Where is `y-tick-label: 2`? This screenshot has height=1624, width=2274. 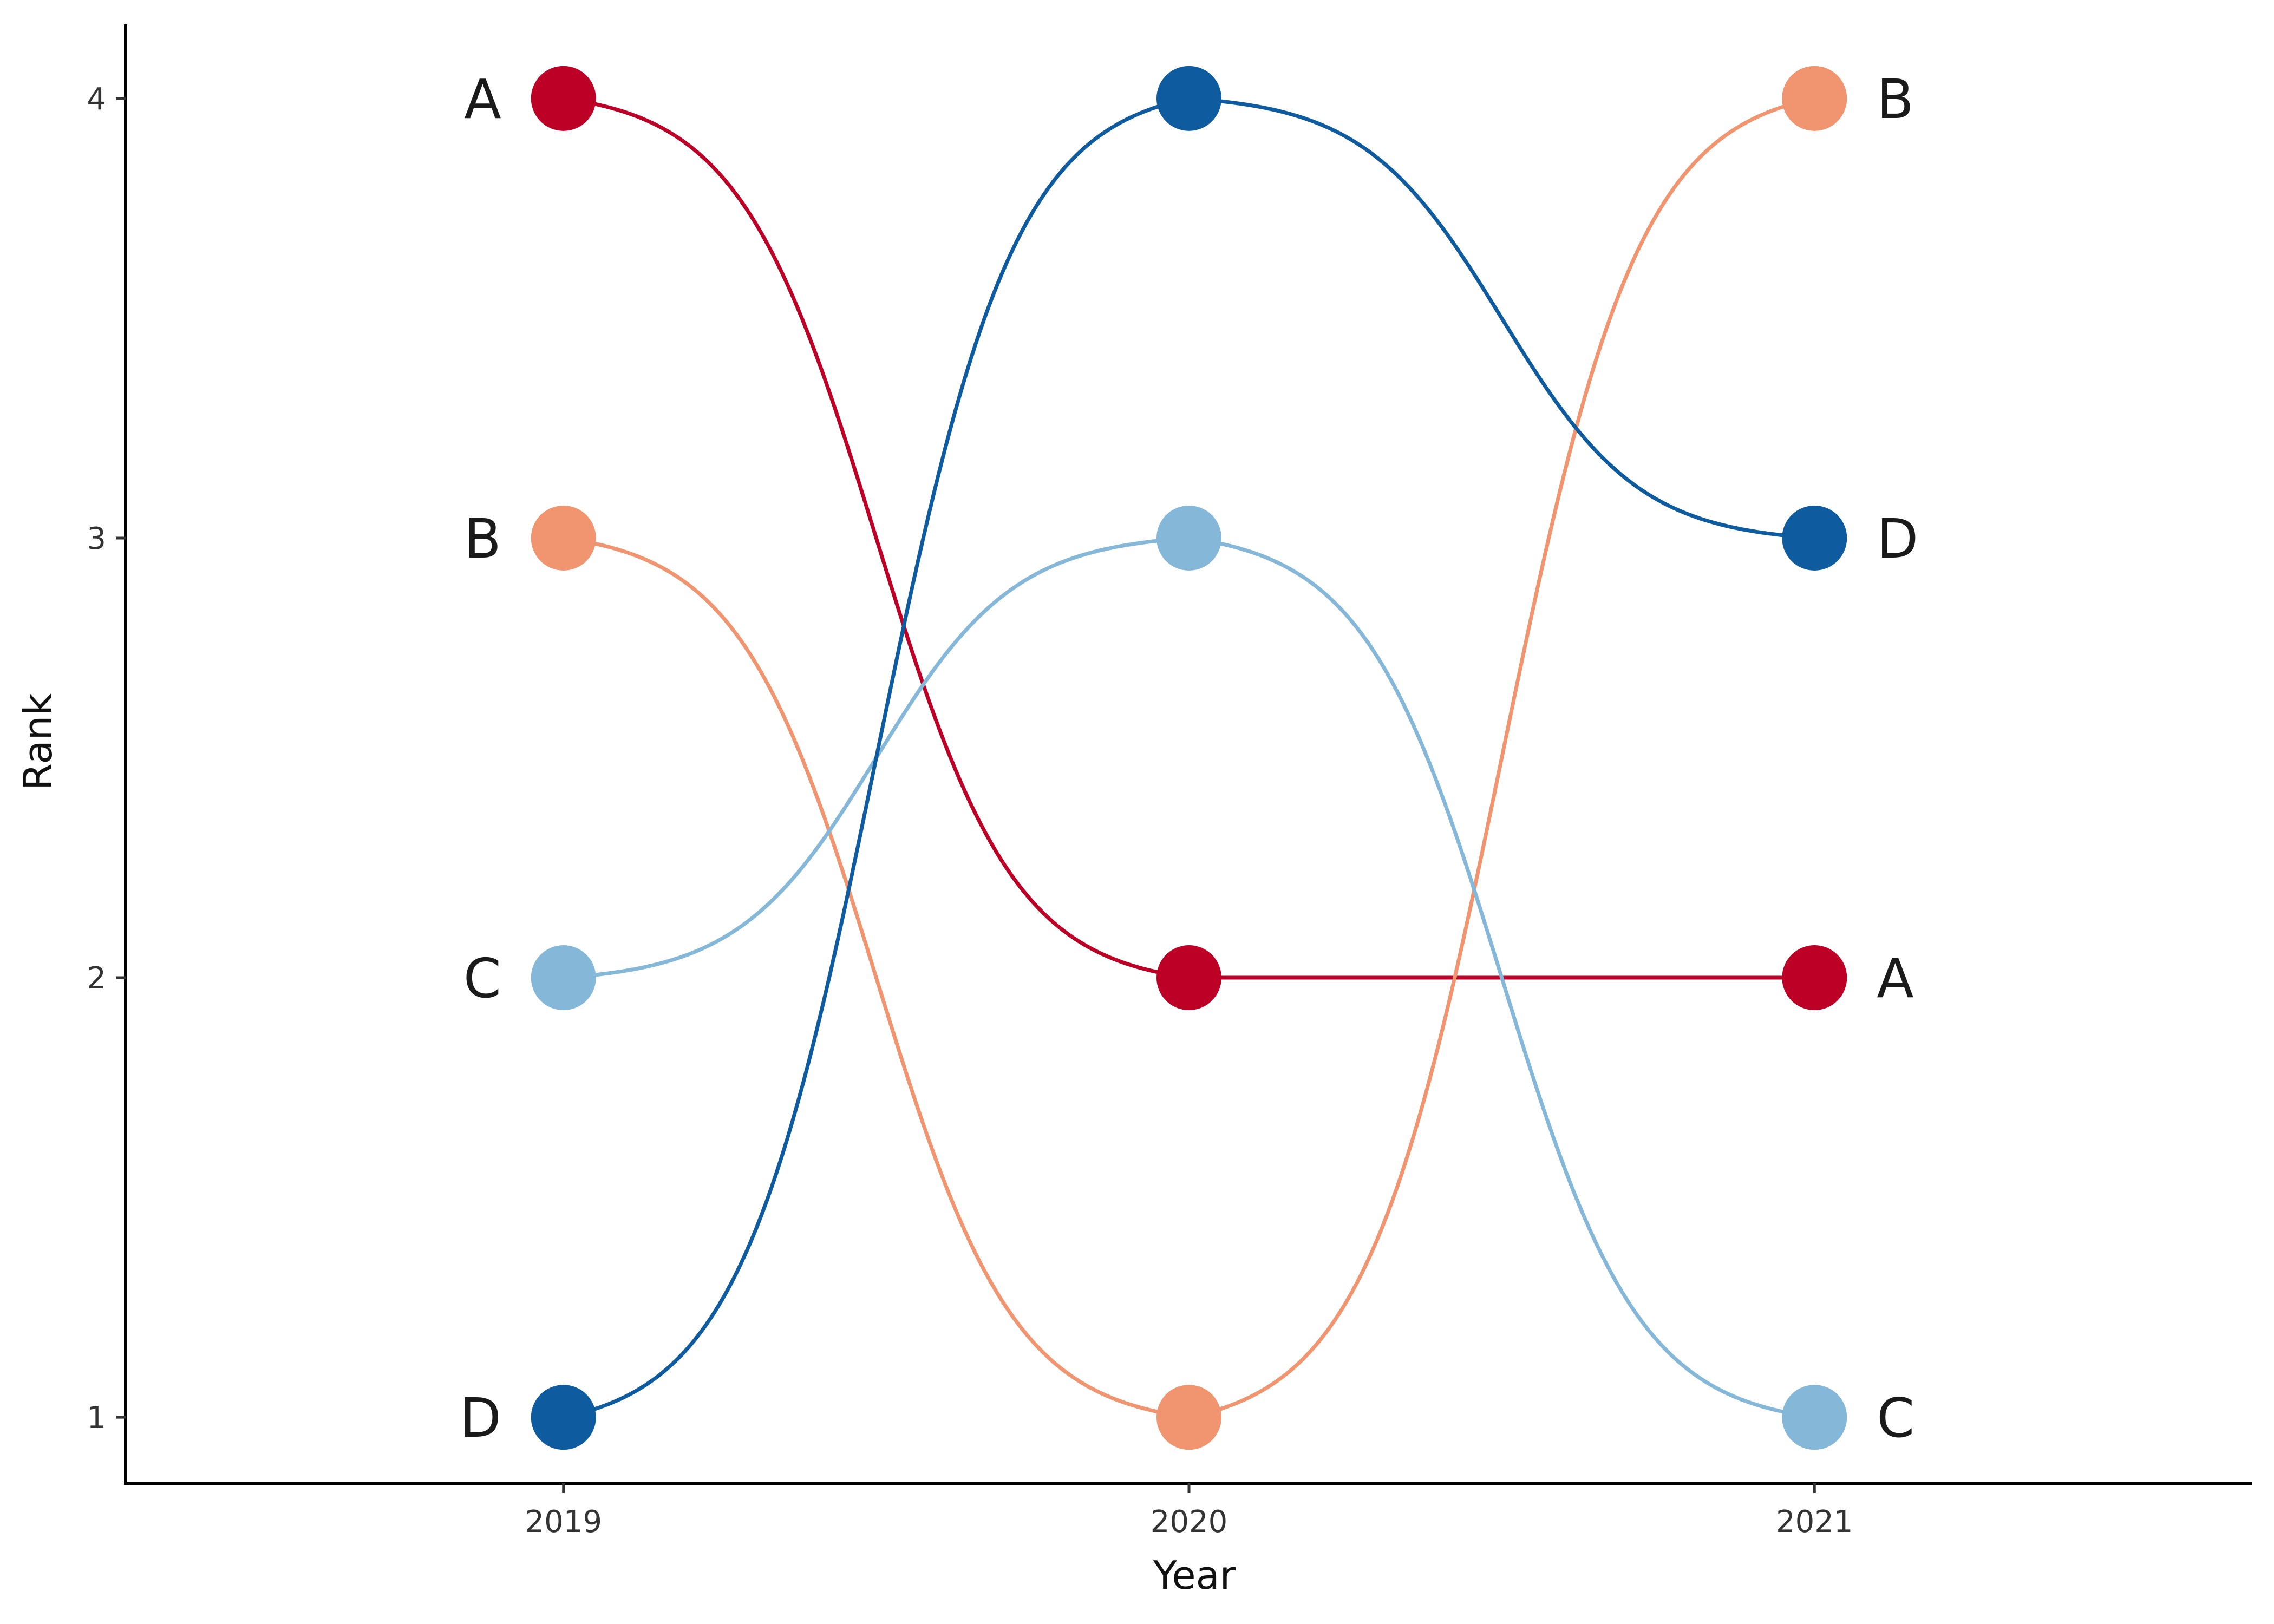
y-tick-label: 2 is located at coordinates (97, 979).